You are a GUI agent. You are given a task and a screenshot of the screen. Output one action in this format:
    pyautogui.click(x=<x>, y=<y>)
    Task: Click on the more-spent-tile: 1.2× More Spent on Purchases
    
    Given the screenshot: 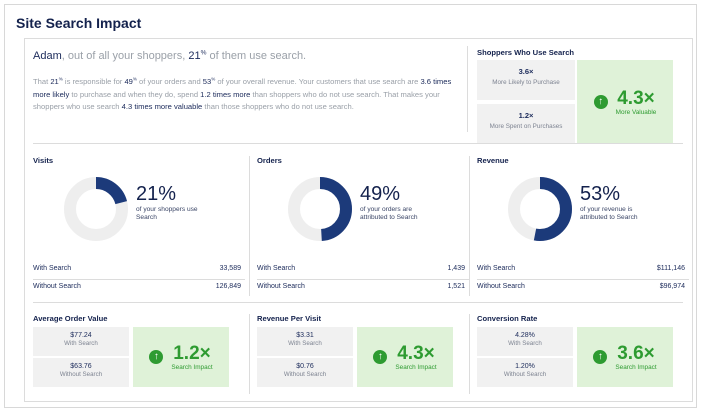 What is the action you would take?
    pyautogui.click(x=526, y=124)
    